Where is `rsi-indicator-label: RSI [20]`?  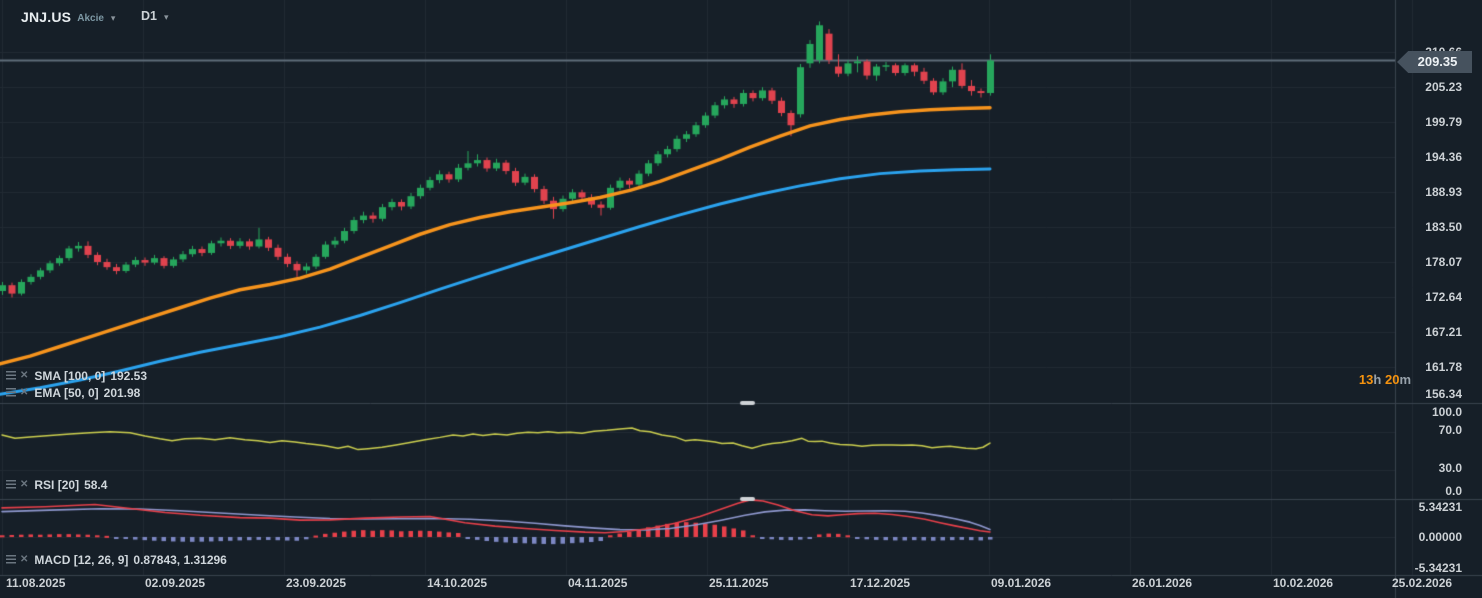 rsi-indicator-label: RSI [20] is located at coordinates (57, 484).